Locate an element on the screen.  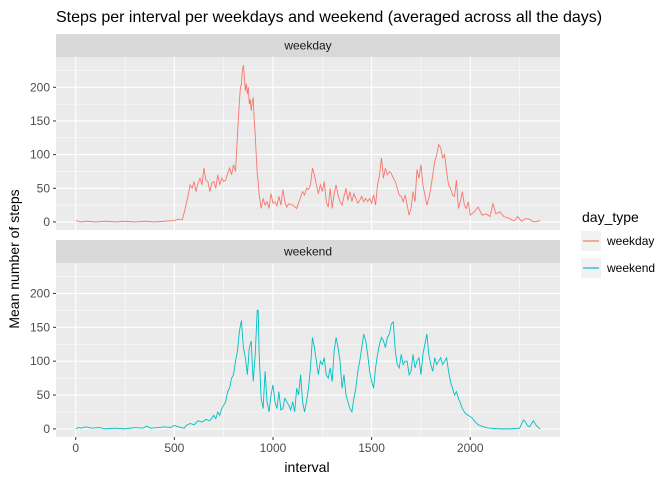
legend: day_type weekday weekend is located at coordinates (618, 243).